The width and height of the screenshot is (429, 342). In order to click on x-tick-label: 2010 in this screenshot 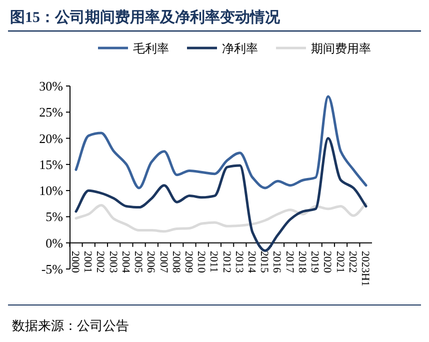, I will do `click(201, 262)`.